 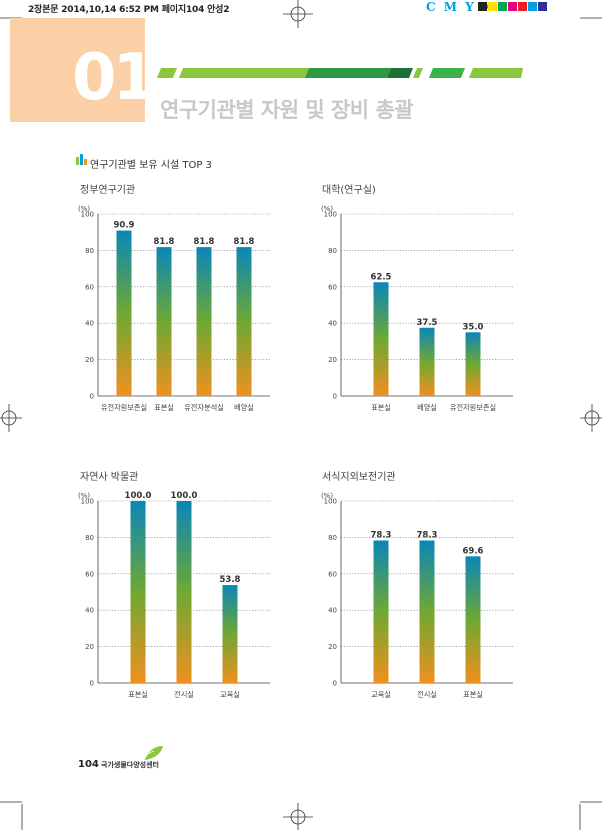 What do you see at coordinates (492, 6) in the screenshot?
I see `swatch-yellow` at bounding box center [492, 6].